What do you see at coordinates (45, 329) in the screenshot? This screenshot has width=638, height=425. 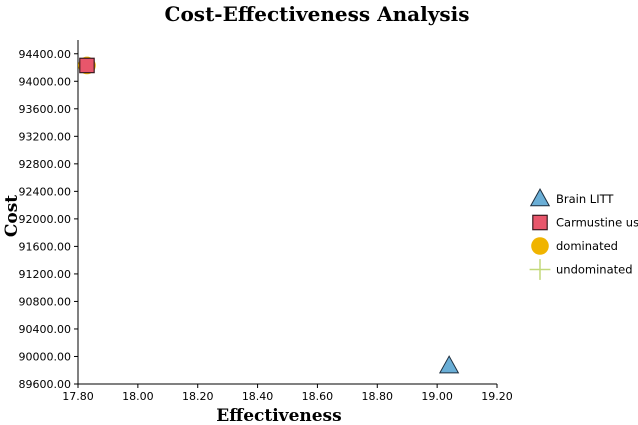 I see `y-tick-label: 90400.00` at bounding box center [45, 329].